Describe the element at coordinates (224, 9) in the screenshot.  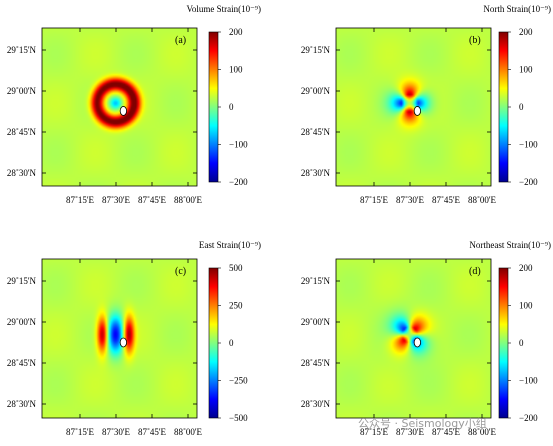
I see `panel-title: Volume Strain(10⁻⁹)` at that location.